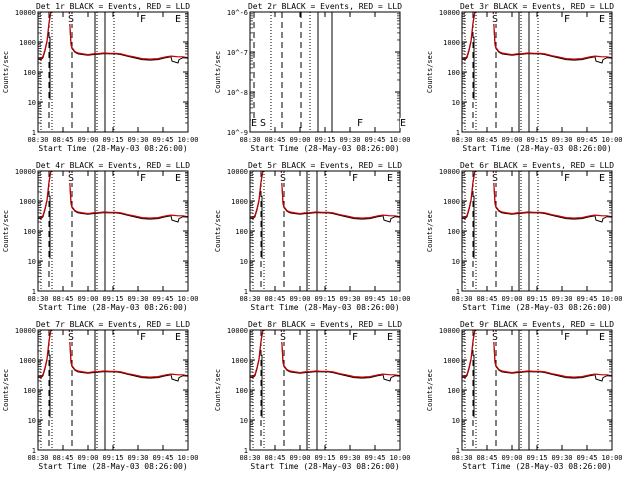 This screenshot has width=640, height=480. I want to click on y-tick-label: 10^-6, so click(237, 13).